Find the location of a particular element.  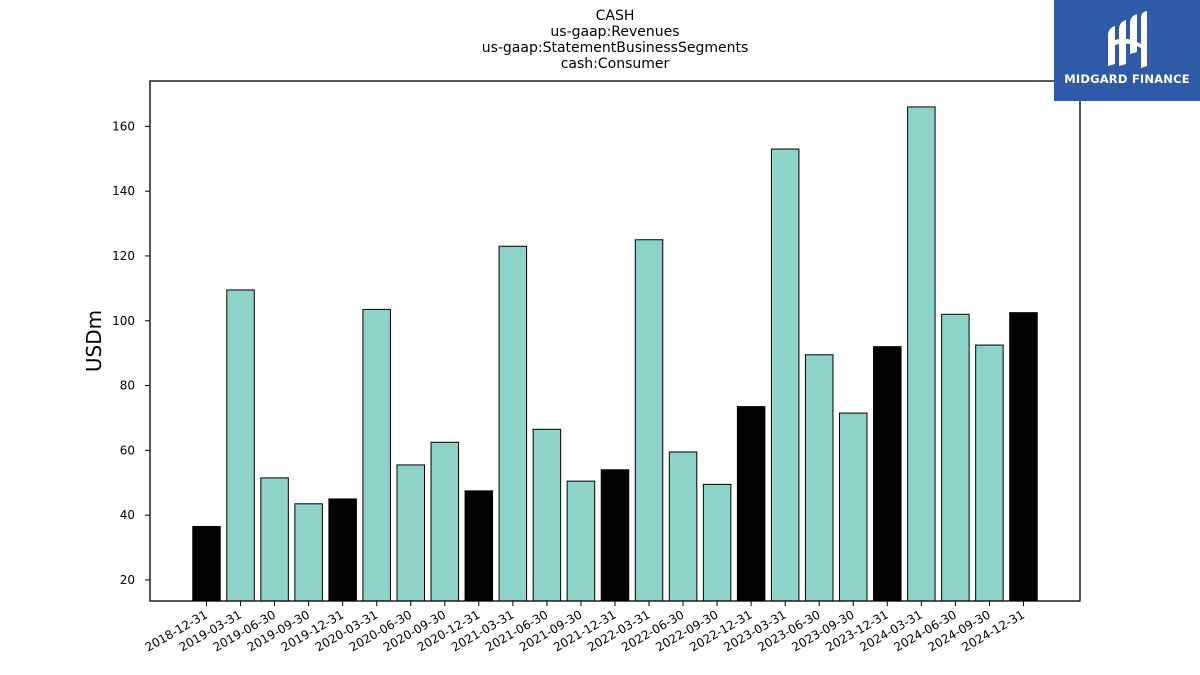

y-tick-label: 80 is located at coordinates (127, 386).